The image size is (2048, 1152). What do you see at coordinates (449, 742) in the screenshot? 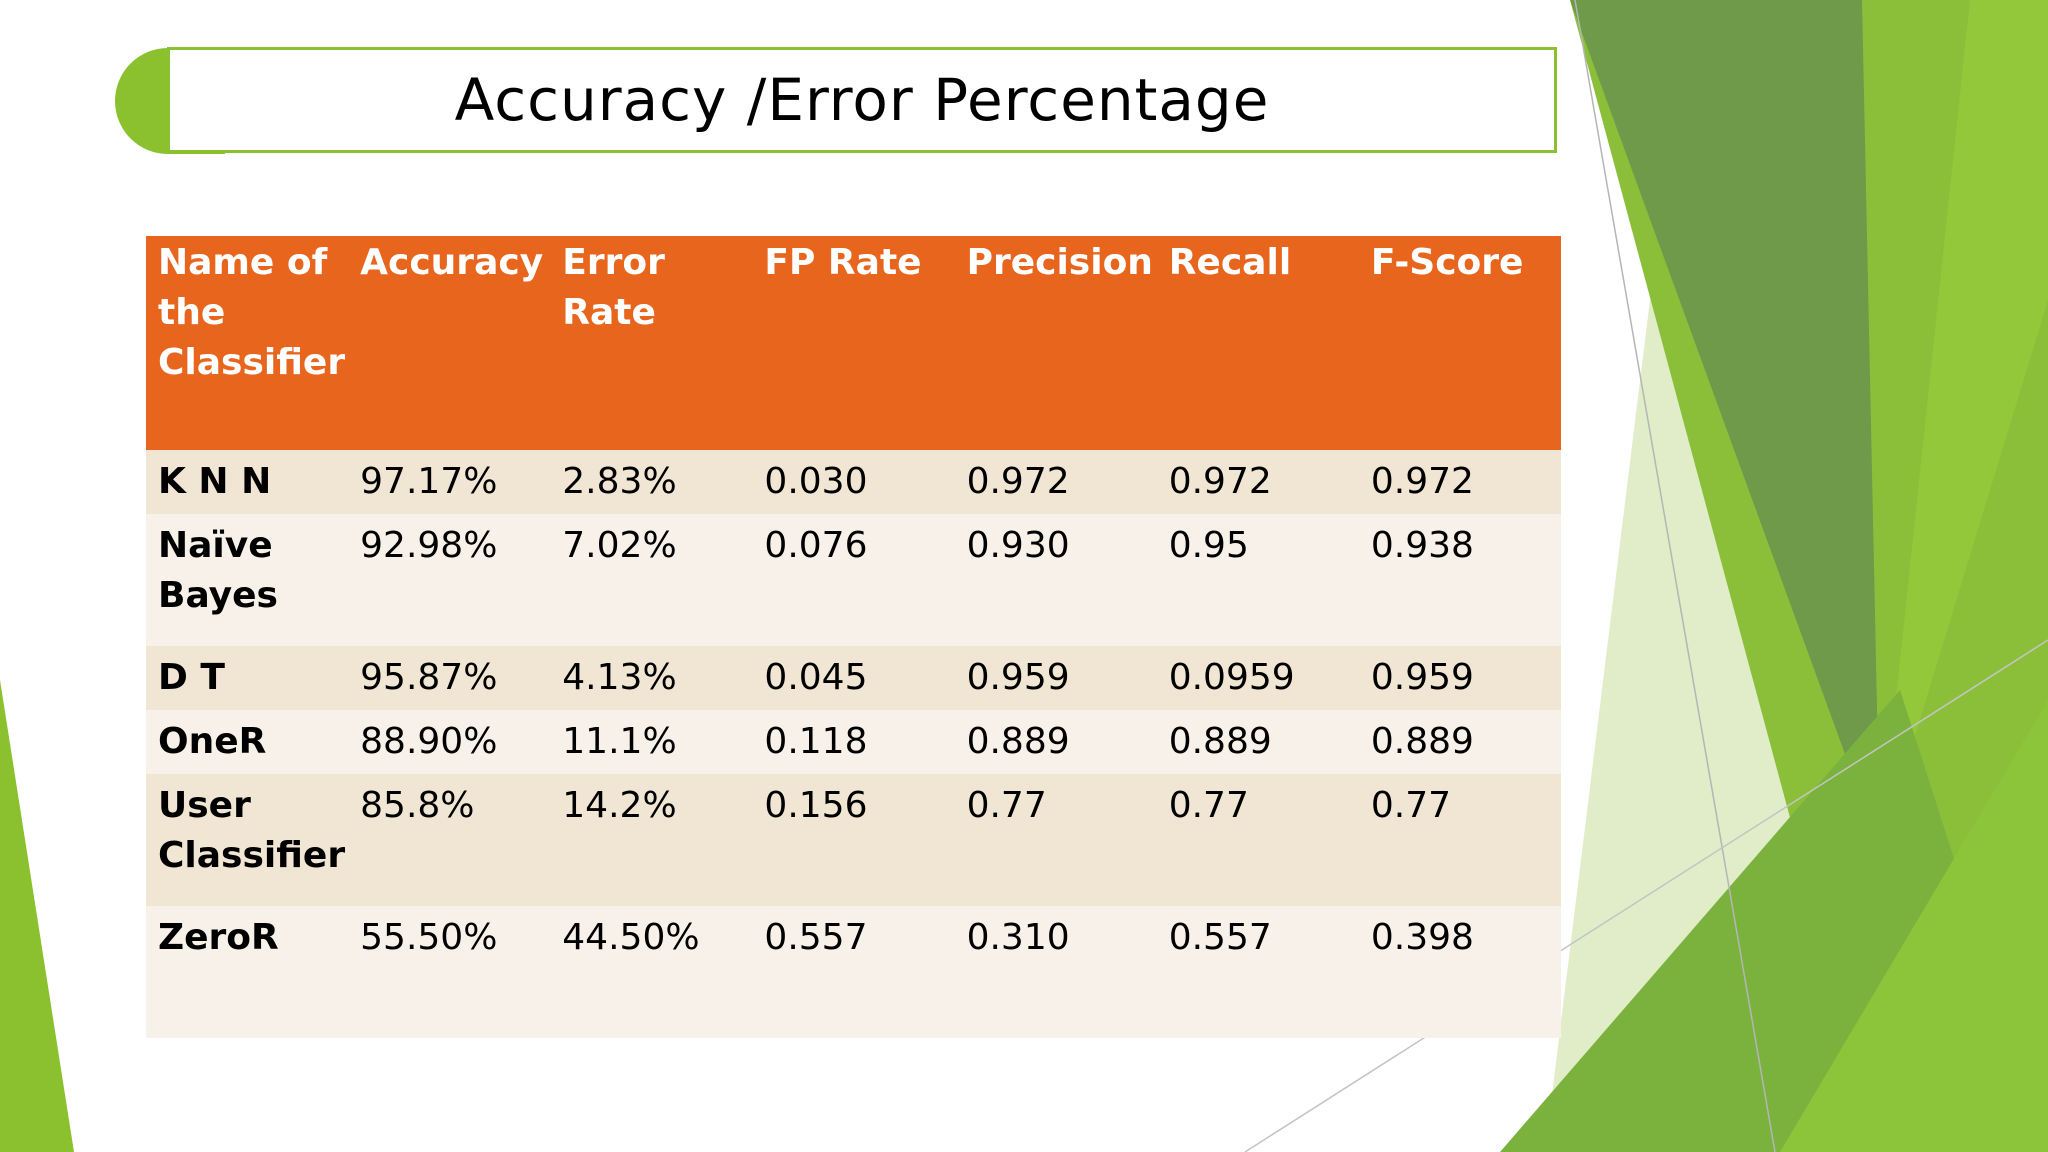
I see `table-cell: 88.90%` at bounding box center [449, 742].